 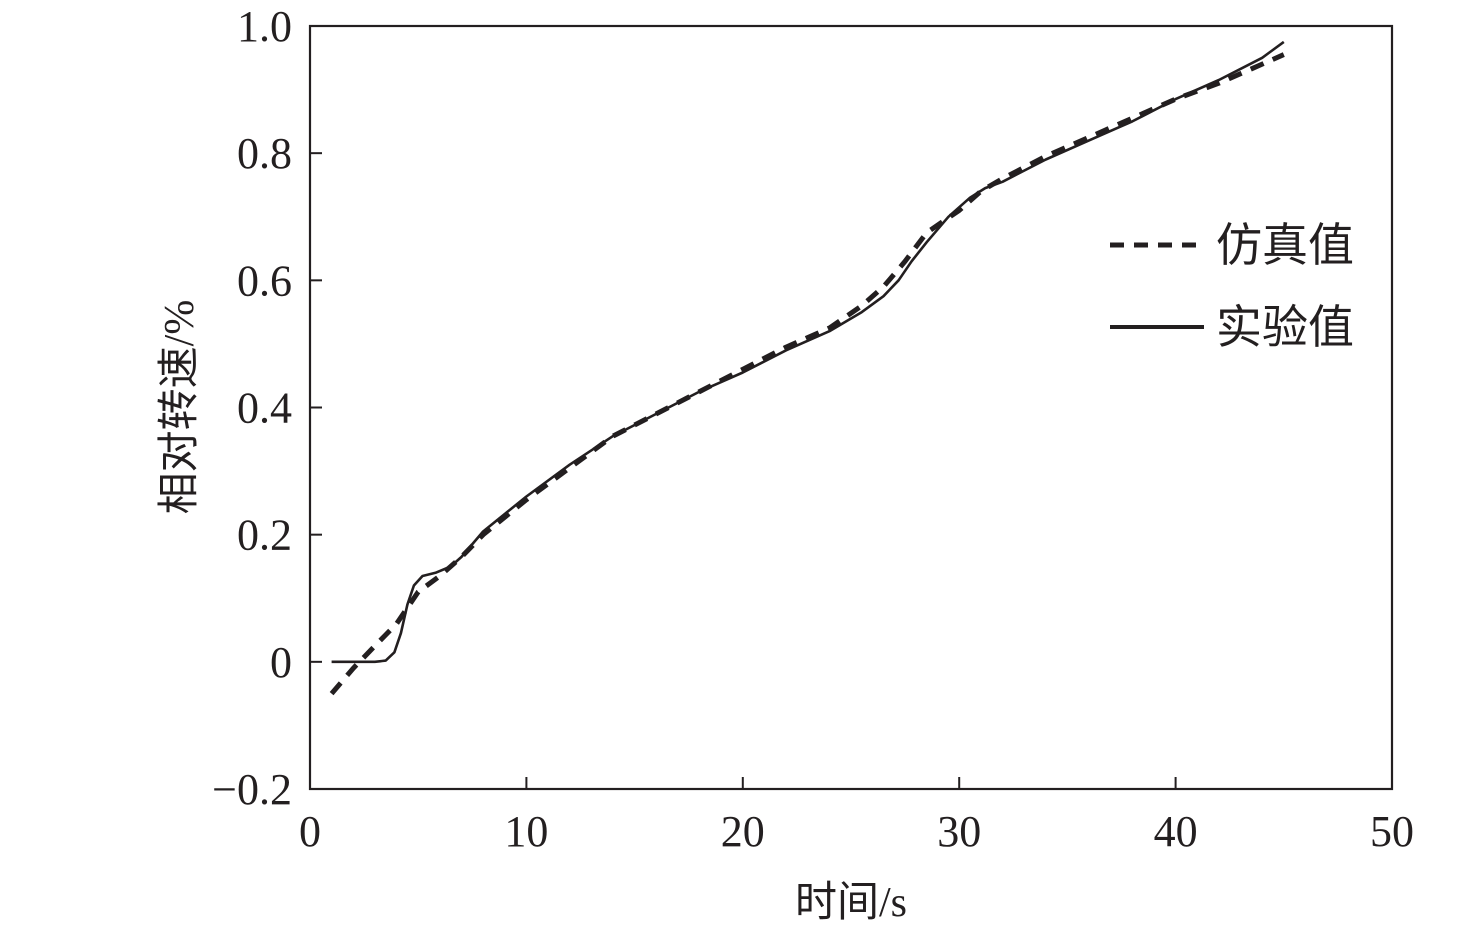 What do you see at coordinates (1285, 327) in the screenshot?
I see `legend-label: 实验值` at bounding box center [1285, 327].